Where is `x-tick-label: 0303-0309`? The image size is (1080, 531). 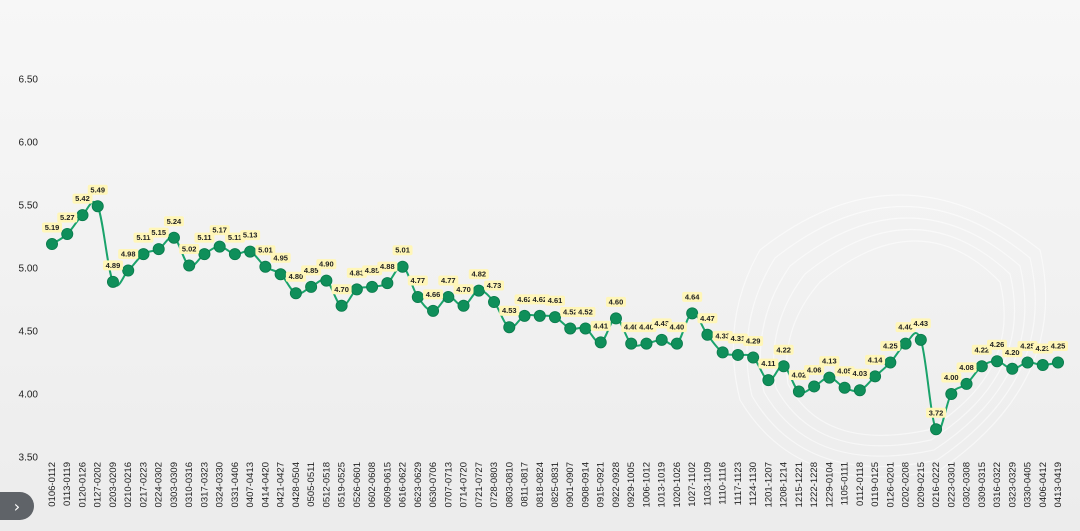 x-tick-label: 0303-0309 is located at coordinates (174, 484).